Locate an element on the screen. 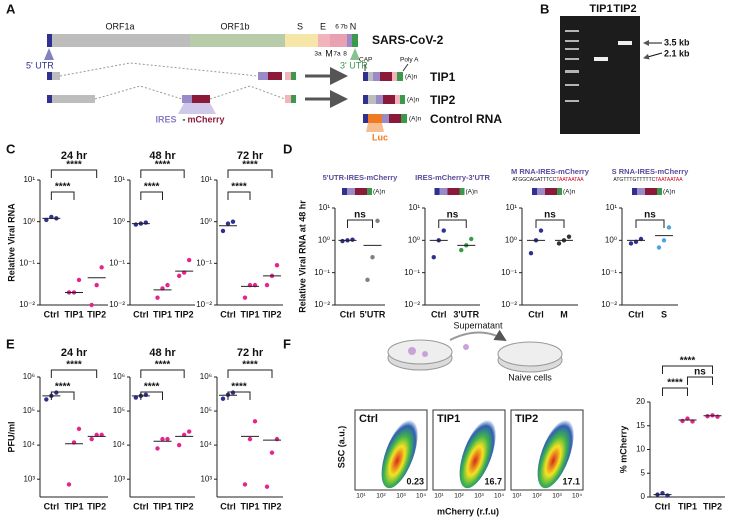 This screenshot has height=523, width=740. chart: 10⁻² 10⁻¹ 10⁰ 10¹ 48 hr Ctrl TIP1 TIP2 **** **** is located at coordinates (152, 234).